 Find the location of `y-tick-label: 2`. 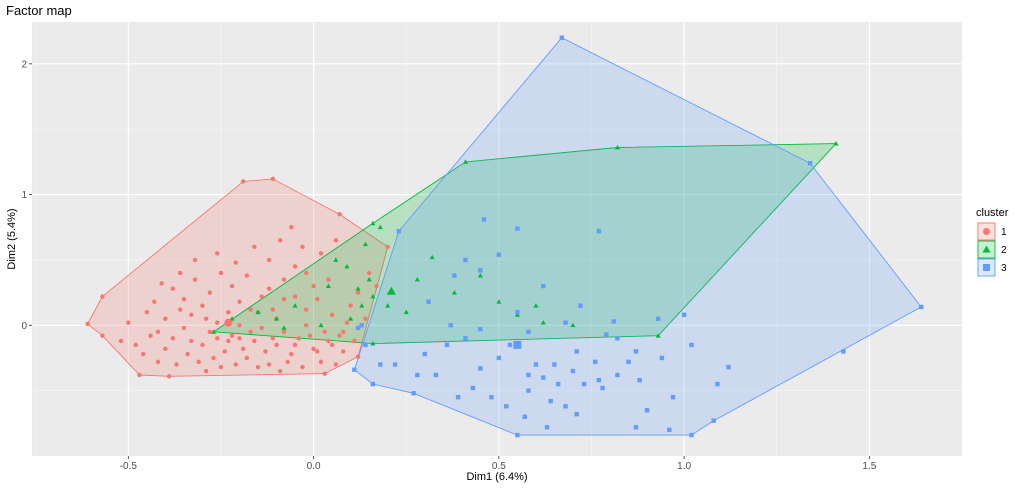

y-tick-label: 2 is located at coordinates (24, 64).